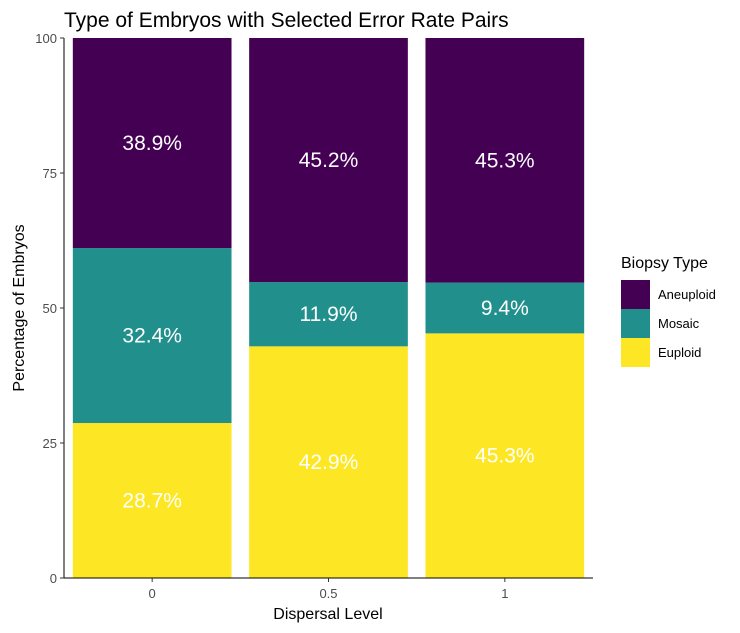  What do you see at coordinates (50, 443) in the screenshot?
I see `y-tick-label: 25` at bounding box center [50, 443].